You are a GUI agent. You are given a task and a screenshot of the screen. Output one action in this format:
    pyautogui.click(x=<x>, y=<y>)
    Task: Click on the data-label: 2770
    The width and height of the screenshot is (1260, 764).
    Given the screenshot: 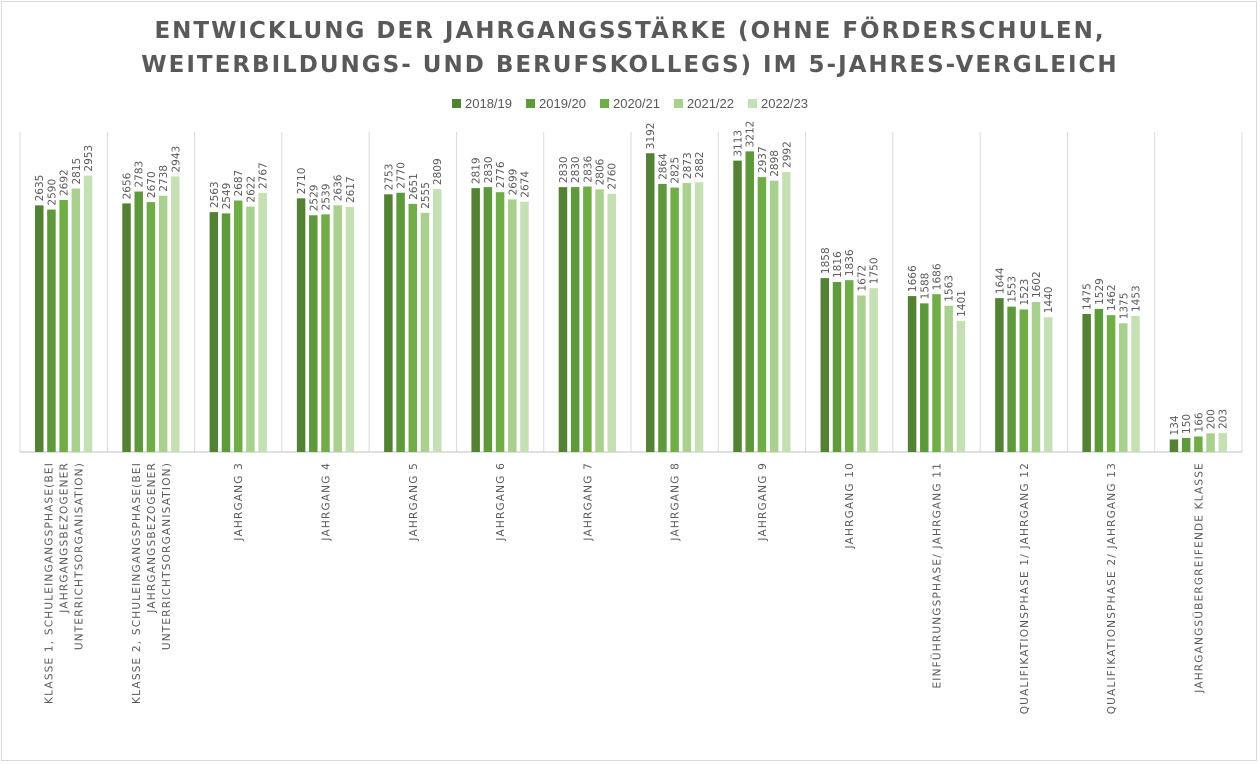 What is the action you would take?
    pyautogui.click(x=402, y=175)
    